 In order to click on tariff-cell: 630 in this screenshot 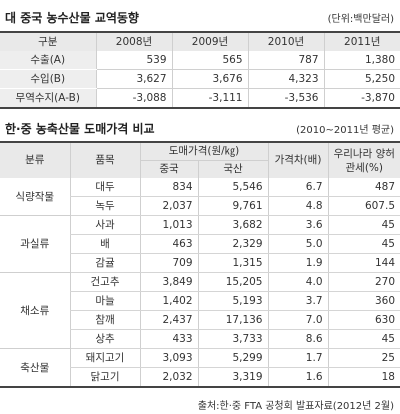, I will do `click(363, 320)`.